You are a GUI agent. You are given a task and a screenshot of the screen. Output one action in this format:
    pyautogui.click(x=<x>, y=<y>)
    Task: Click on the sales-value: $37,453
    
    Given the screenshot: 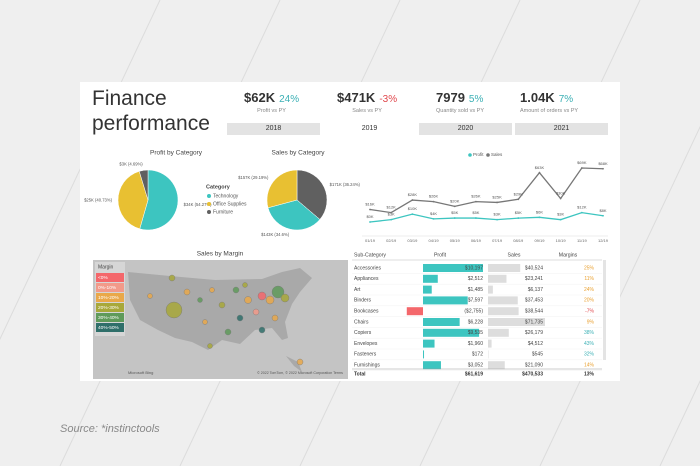 What is the action you would take?
    pyautogui.click(x=534, y=301)
    